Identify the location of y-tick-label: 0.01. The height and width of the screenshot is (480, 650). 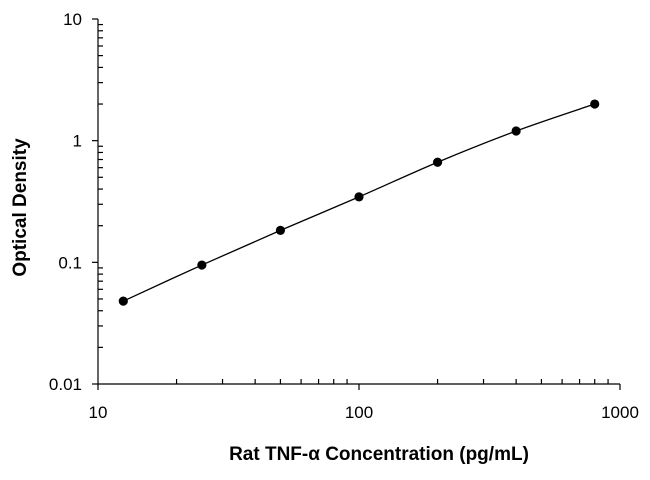
(65, 384).